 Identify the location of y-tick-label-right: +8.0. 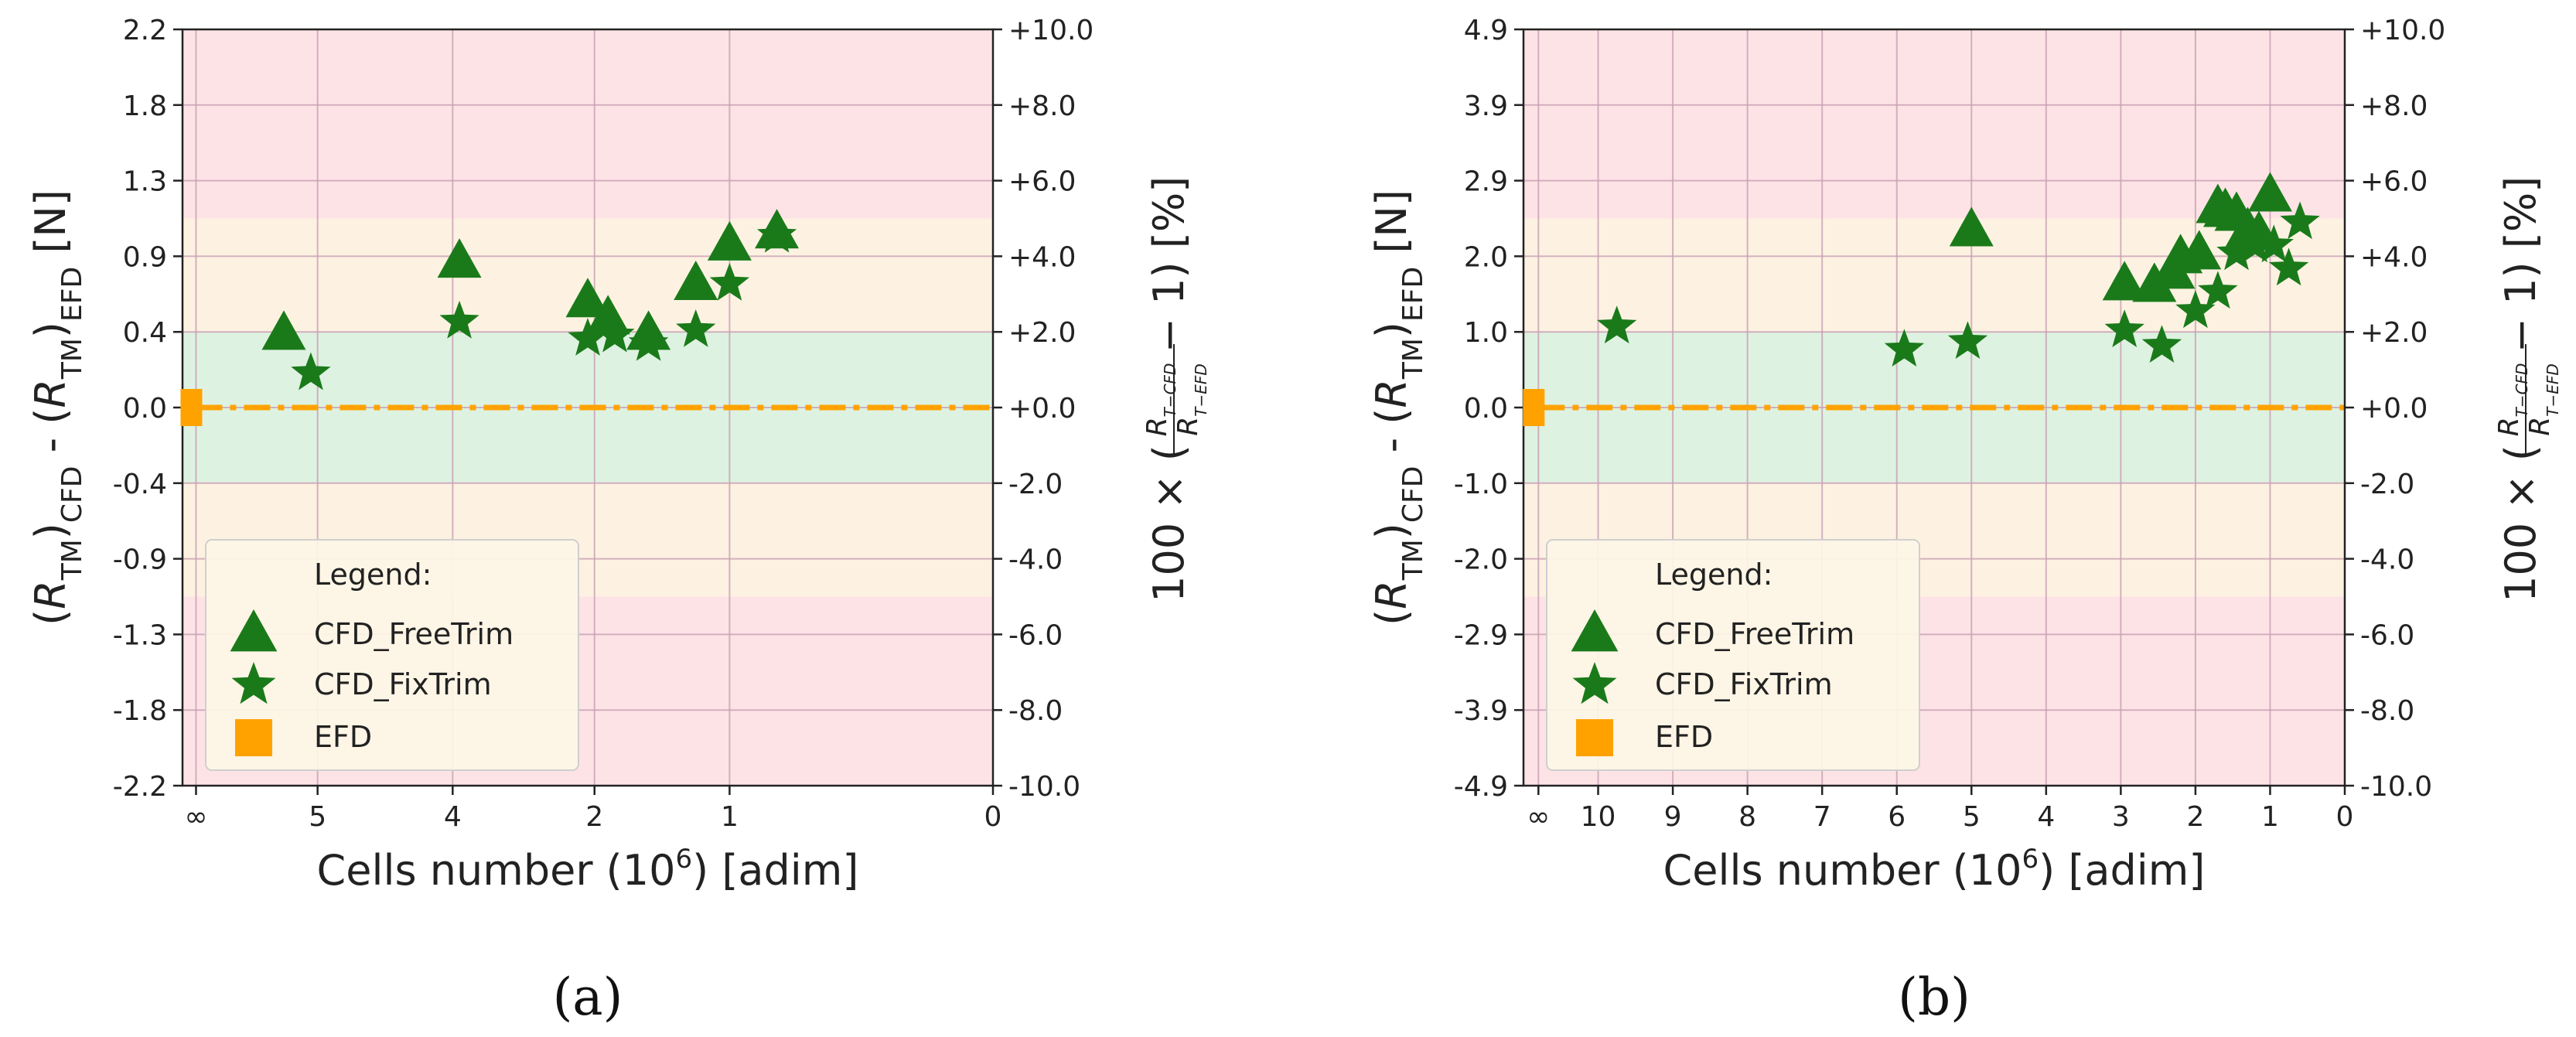
(1042, 106).